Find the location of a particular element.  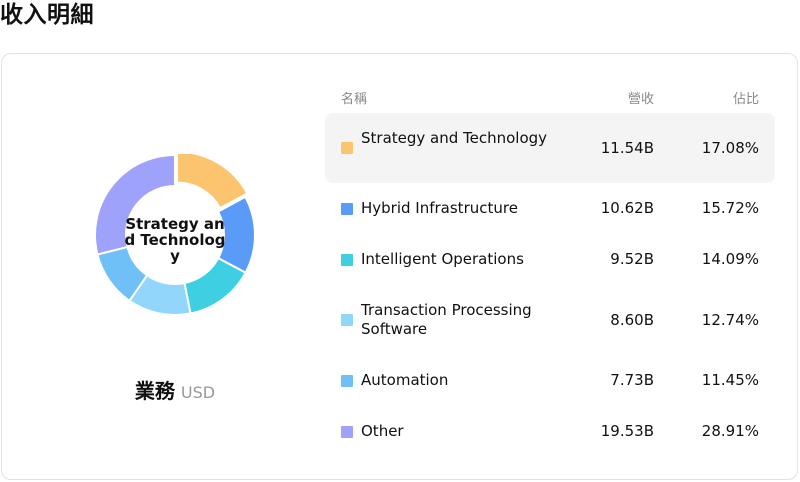

table-row: Other 19.53B 28.91% is located at coordinates (550, 432).